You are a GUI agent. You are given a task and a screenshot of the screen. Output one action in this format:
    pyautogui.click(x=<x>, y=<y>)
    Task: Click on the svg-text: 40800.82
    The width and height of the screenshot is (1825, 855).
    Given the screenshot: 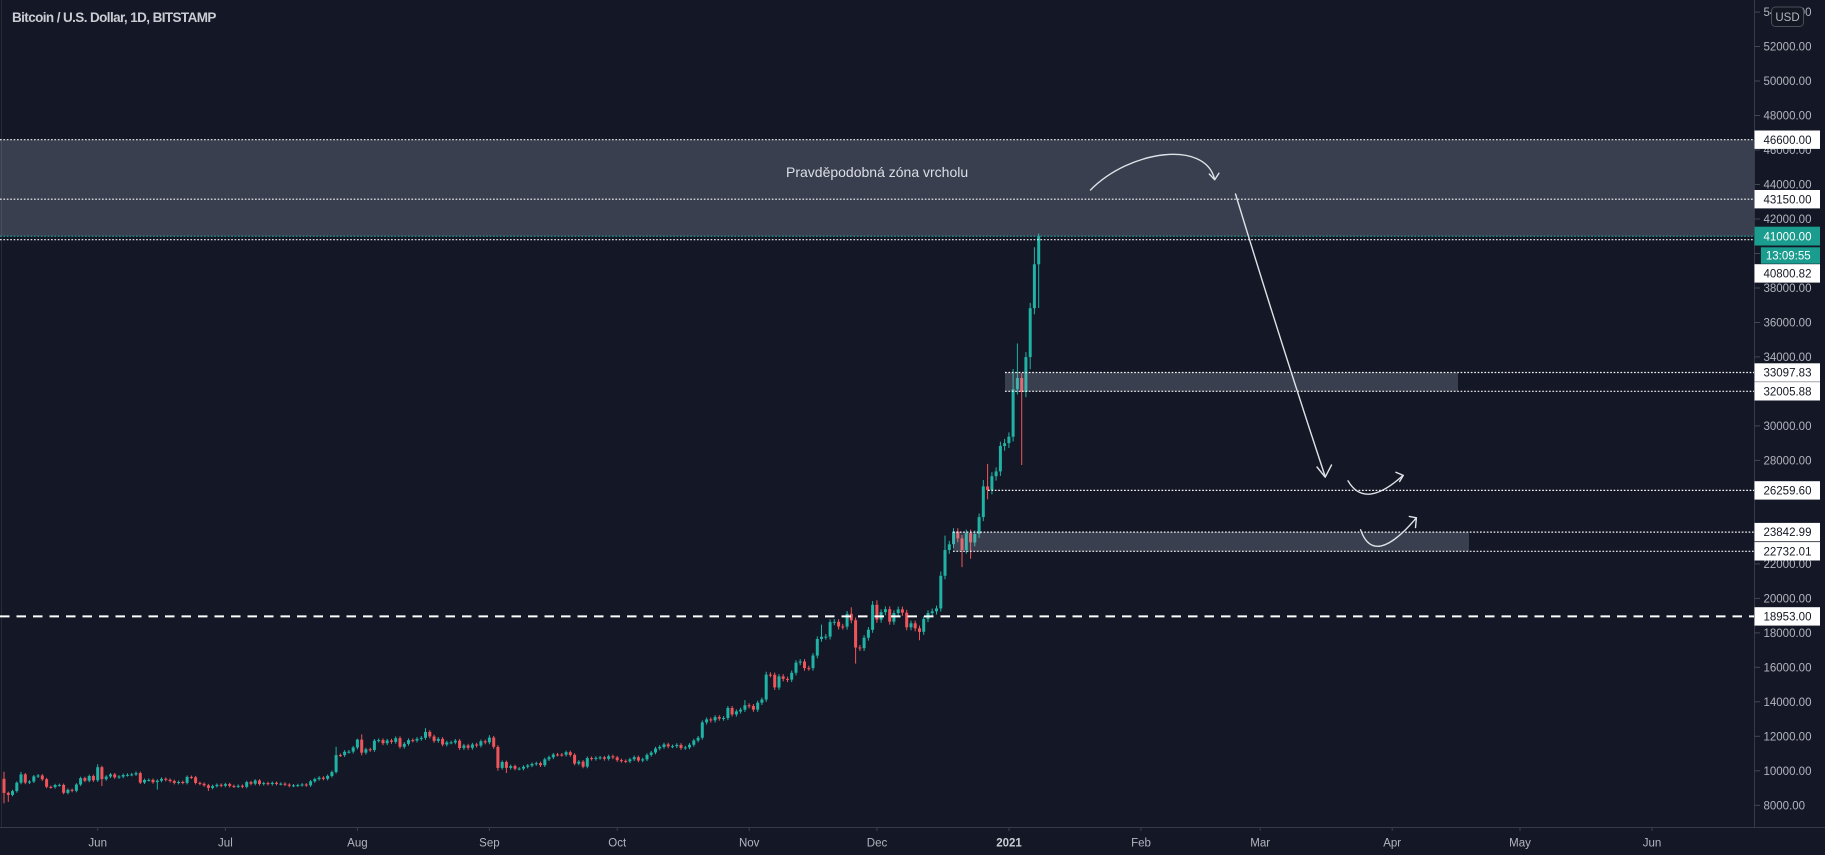 What is the action you would take?
    pyautogui.click(x=1788, y=275)
    